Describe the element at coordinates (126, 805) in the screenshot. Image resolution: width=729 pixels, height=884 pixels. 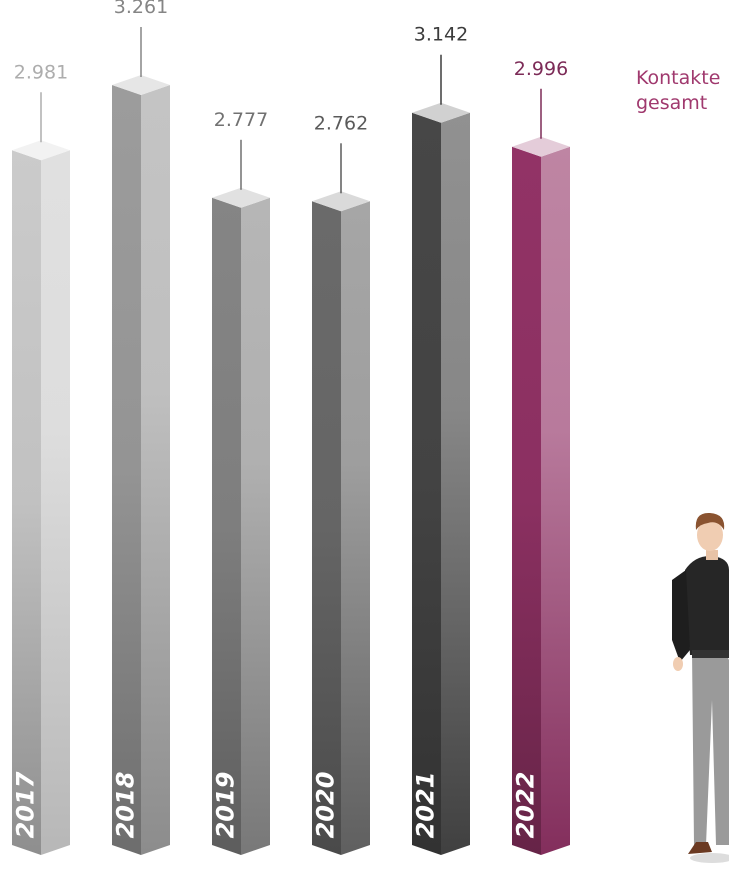
I see `category-label: 2018` at that location.